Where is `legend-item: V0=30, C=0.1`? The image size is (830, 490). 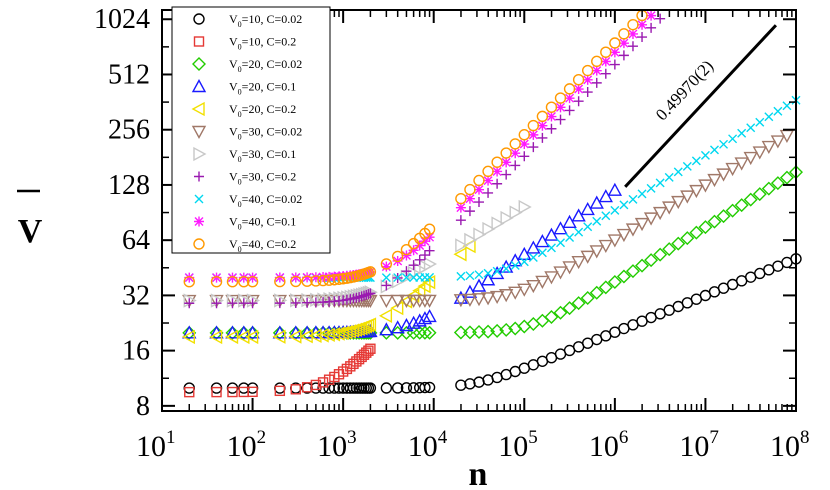 legend-item: V0=30, C=0.1 is located at coordinates (244, 155).